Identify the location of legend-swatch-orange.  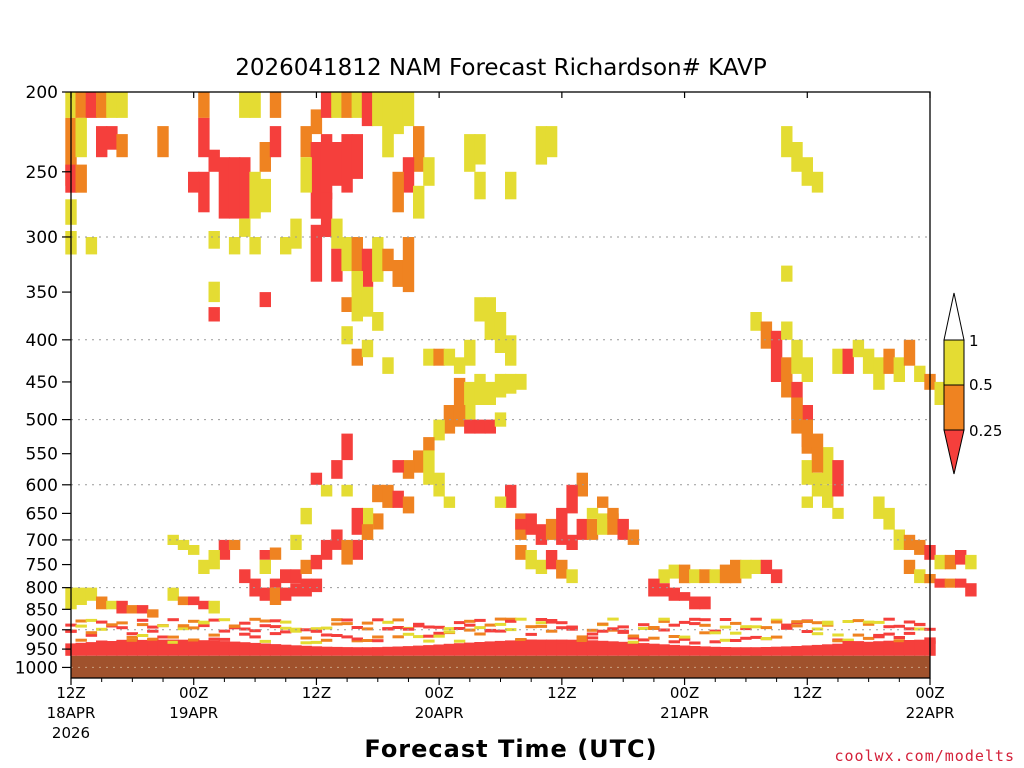
(954, 407).